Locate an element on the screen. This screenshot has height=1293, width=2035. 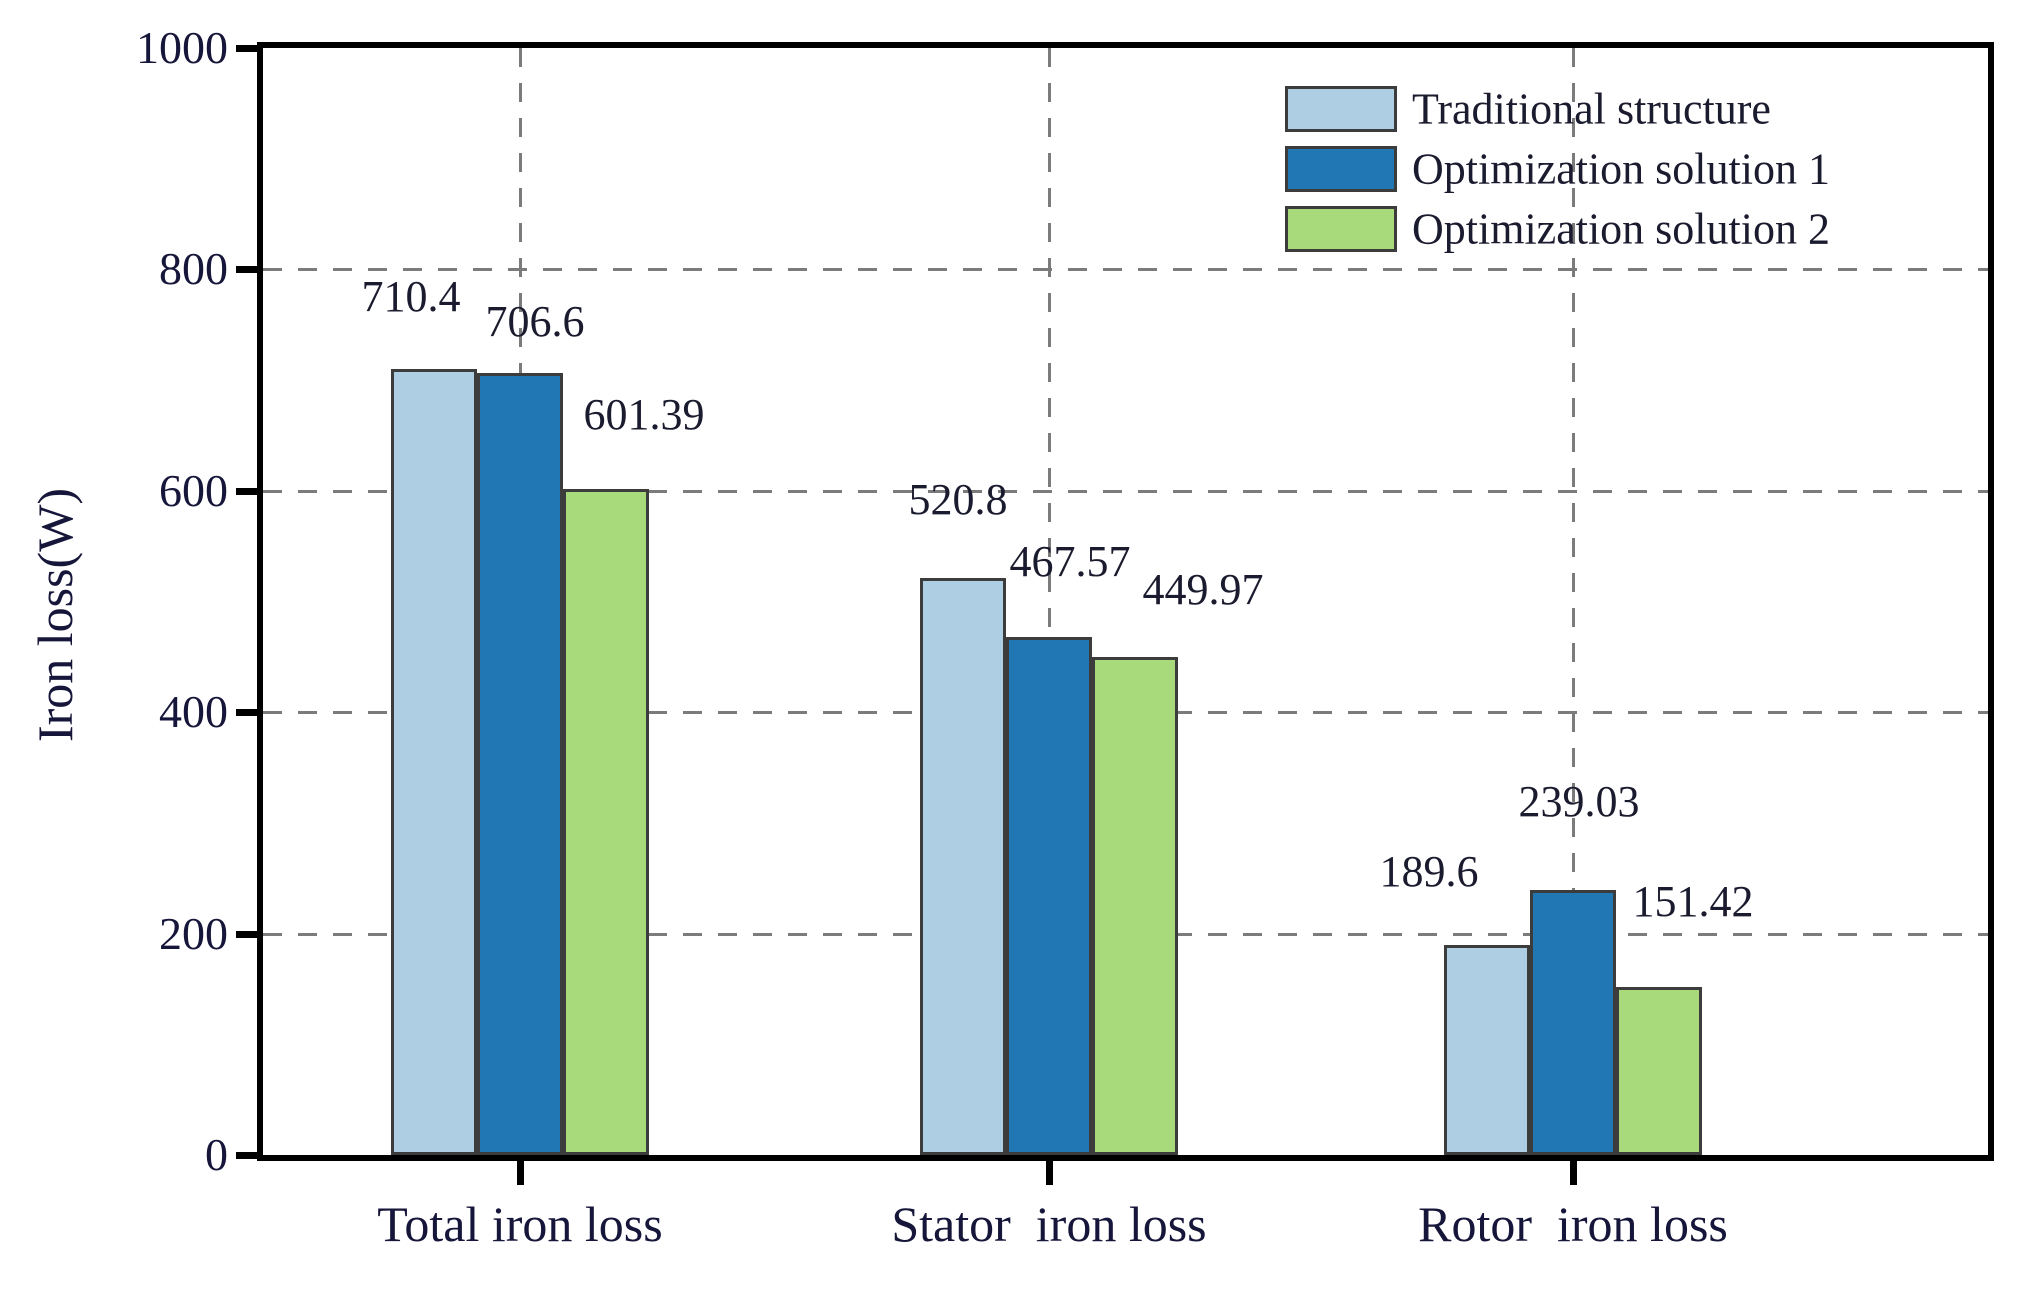
bar-value-label: 449.97 is located at coordinates (1203, 589).